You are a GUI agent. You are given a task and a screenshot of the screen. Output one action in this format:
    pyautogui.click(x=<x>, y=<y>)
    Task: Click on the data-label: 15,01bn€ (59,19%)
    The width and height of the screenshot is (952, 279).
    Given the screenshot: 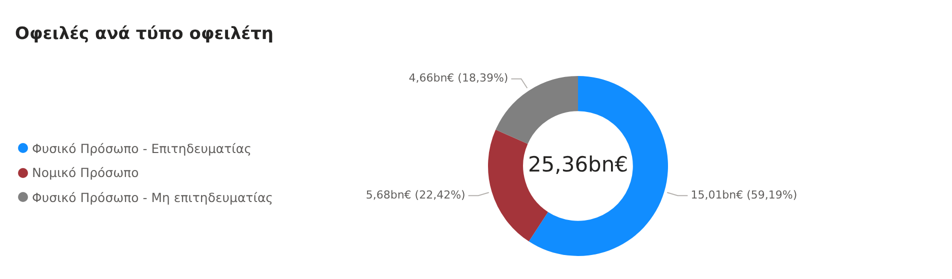 What is the action you would take?
    pyautogui.click(x=744, y=195)
    